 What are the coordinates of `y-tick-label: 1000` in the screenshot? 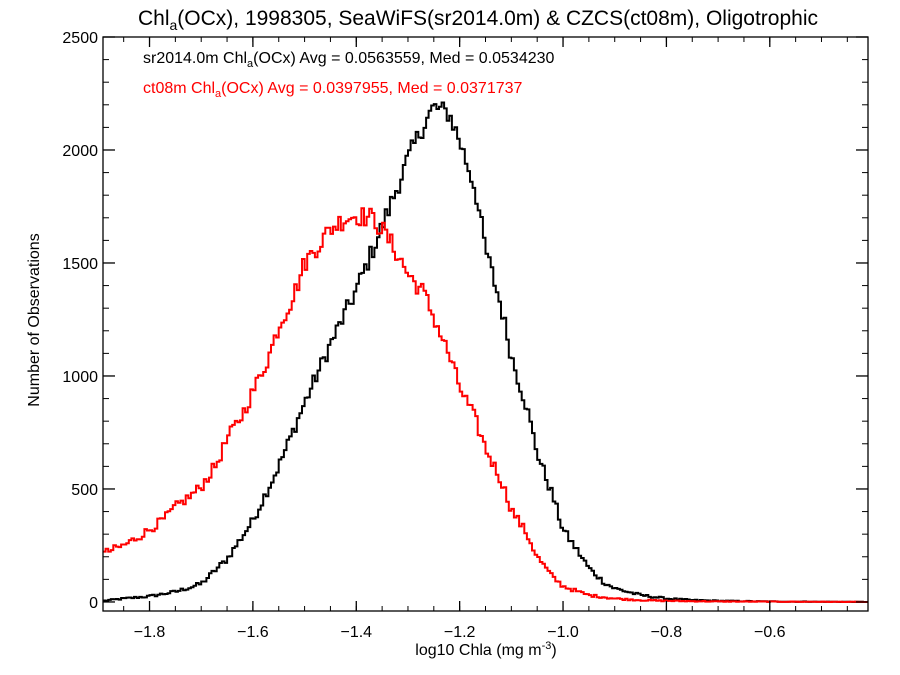 It's located at (80, 377).